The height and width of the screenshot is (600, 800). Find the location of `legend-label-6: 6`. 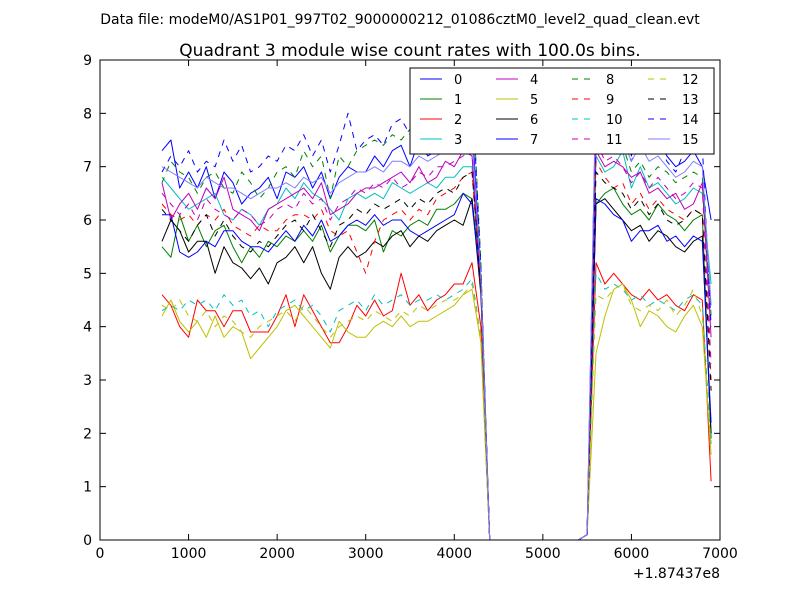

legend-label-6: 6 is located at coordinates (534, 120).